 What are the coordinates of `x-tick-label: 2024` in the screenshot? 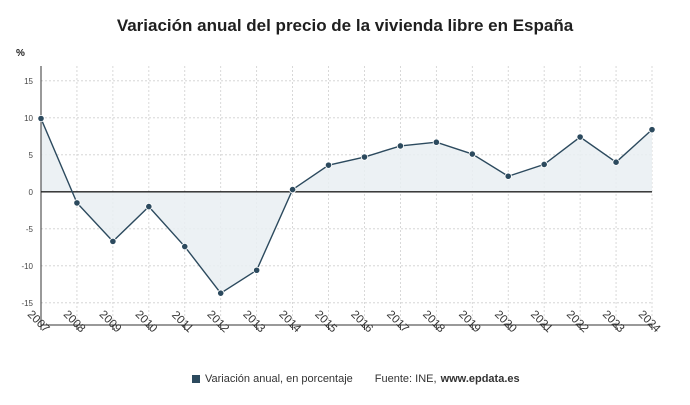 It's located at (649, 322).